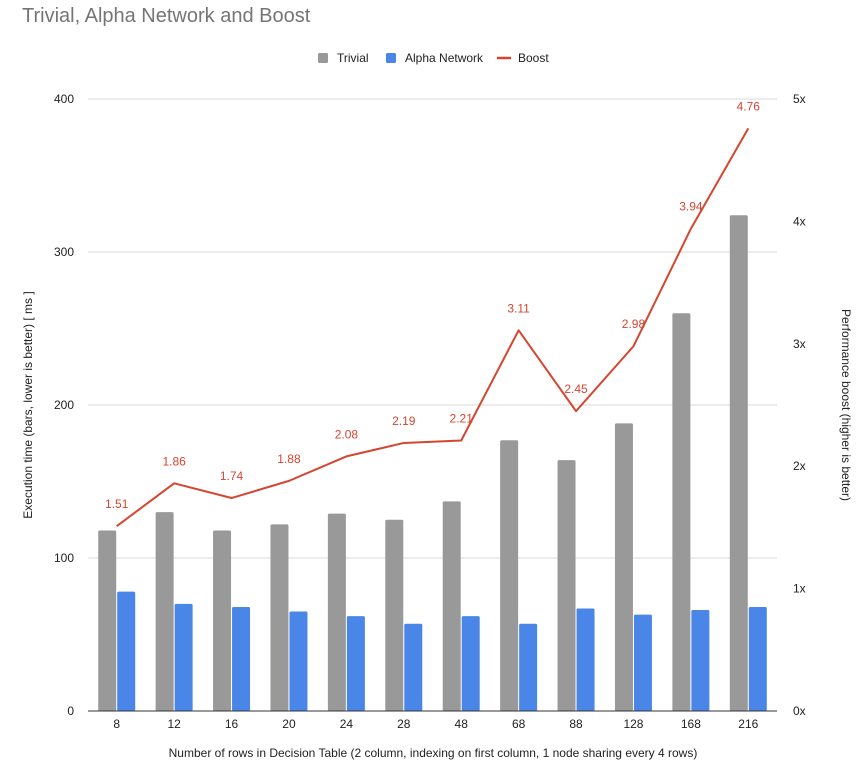  I want to click on y2-axis-label: Performance boost (higher is better), so click(846, 405).